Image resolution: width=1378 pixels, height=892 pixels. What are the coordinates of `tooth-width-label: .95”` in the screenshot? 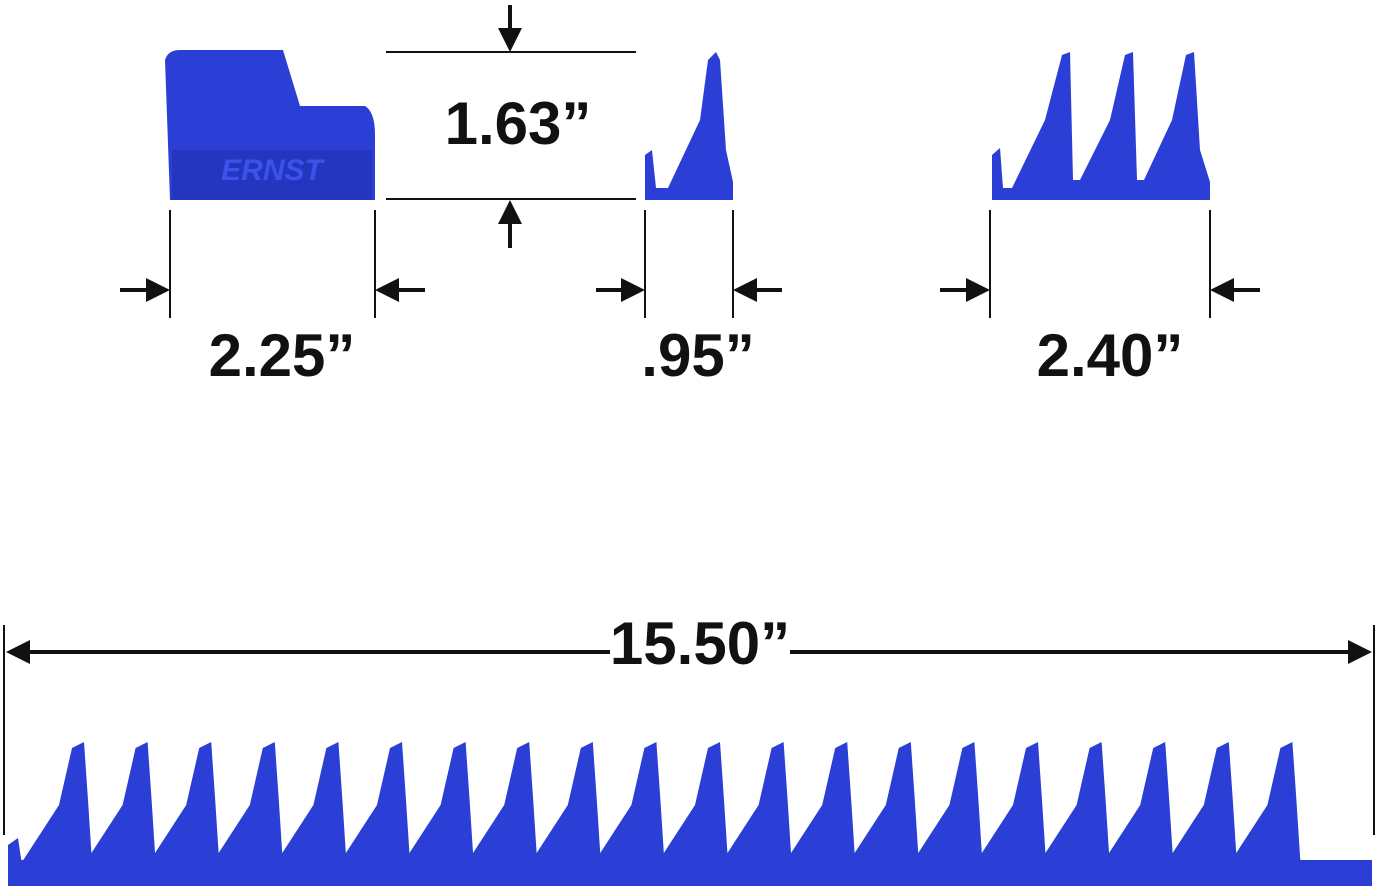 It's located at (697, 355).